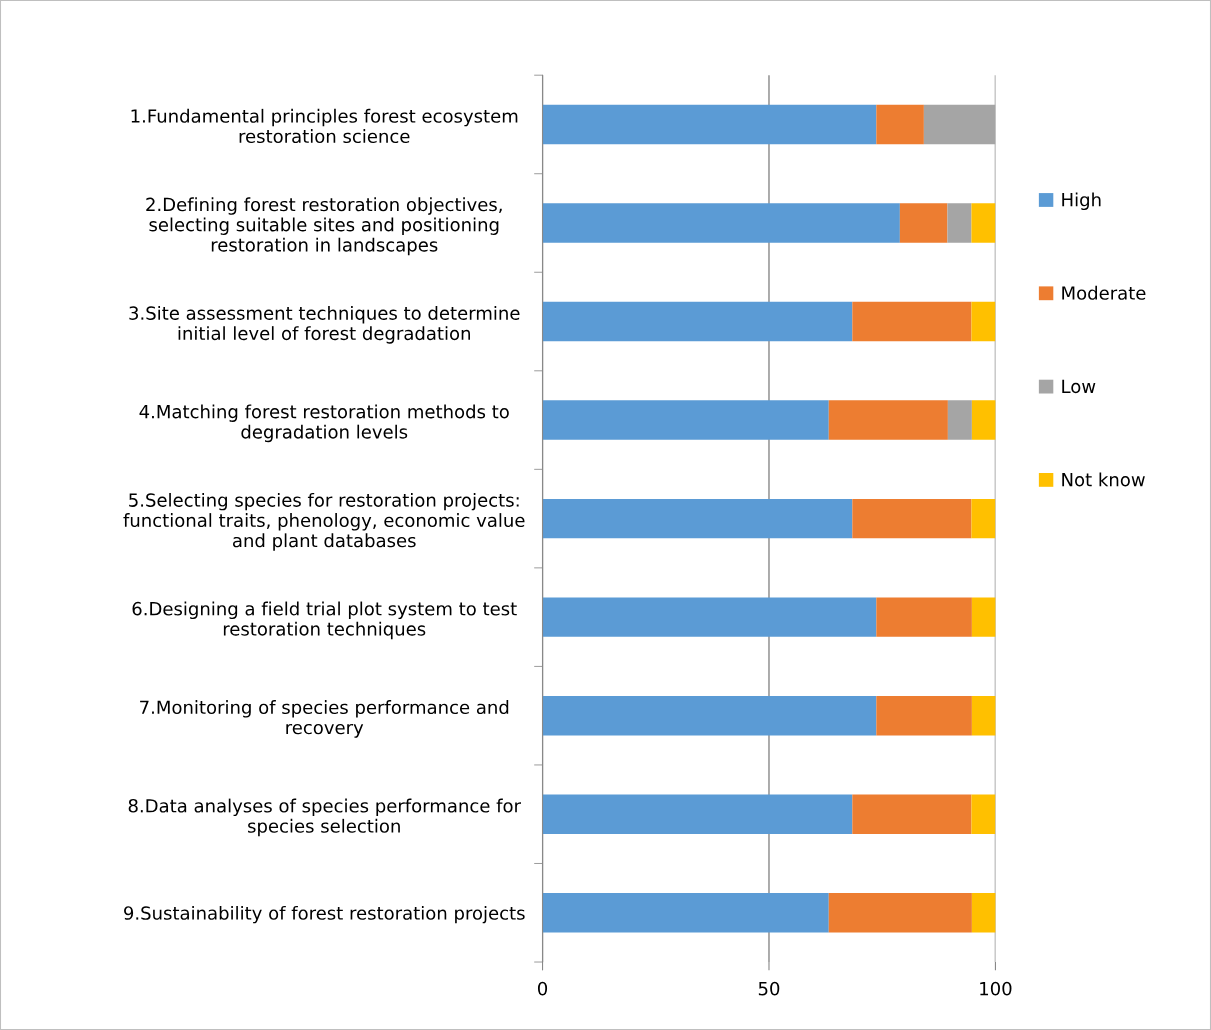 This screenshot has width=1211, height=1030. What do you see at coordinates (996, 988) in the screenshot?
I see `x-tick-label: 100` at bounding box center [996, 988].